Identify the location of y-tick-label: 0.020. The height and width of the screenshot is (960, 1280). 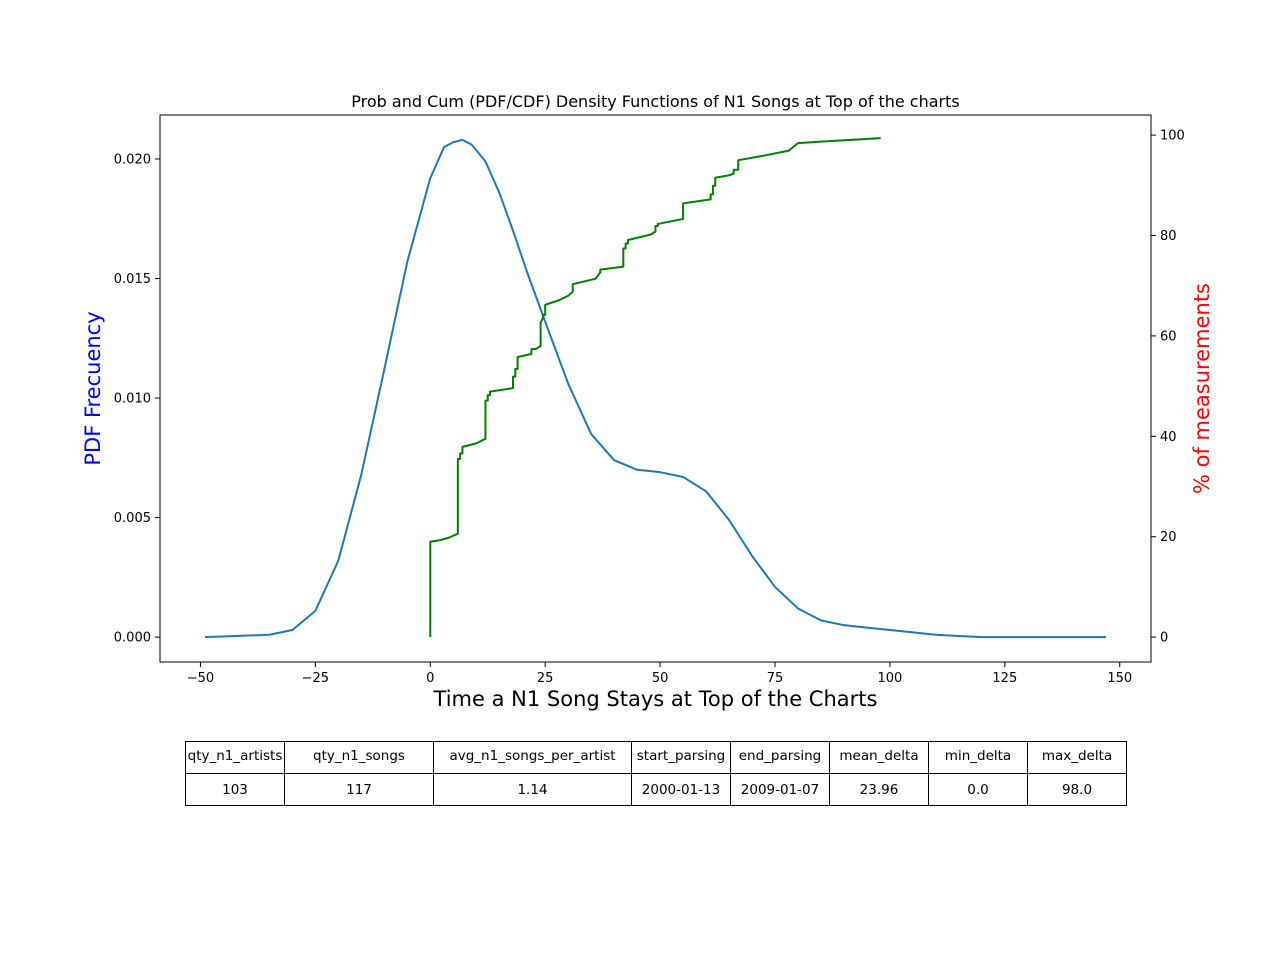
(132, 159).